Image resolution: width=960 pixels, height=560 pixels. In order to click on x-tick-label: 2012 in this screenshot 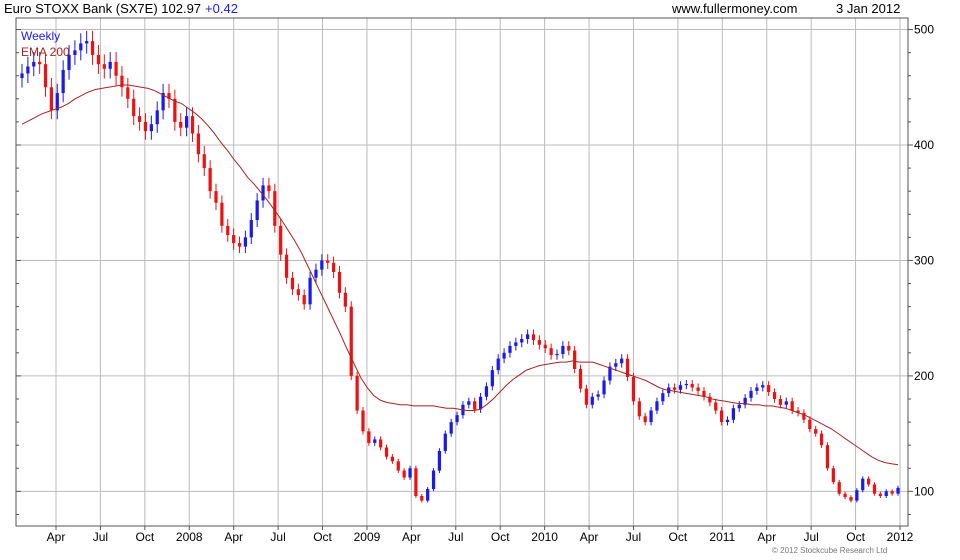, I will do `click(900, 537)`.